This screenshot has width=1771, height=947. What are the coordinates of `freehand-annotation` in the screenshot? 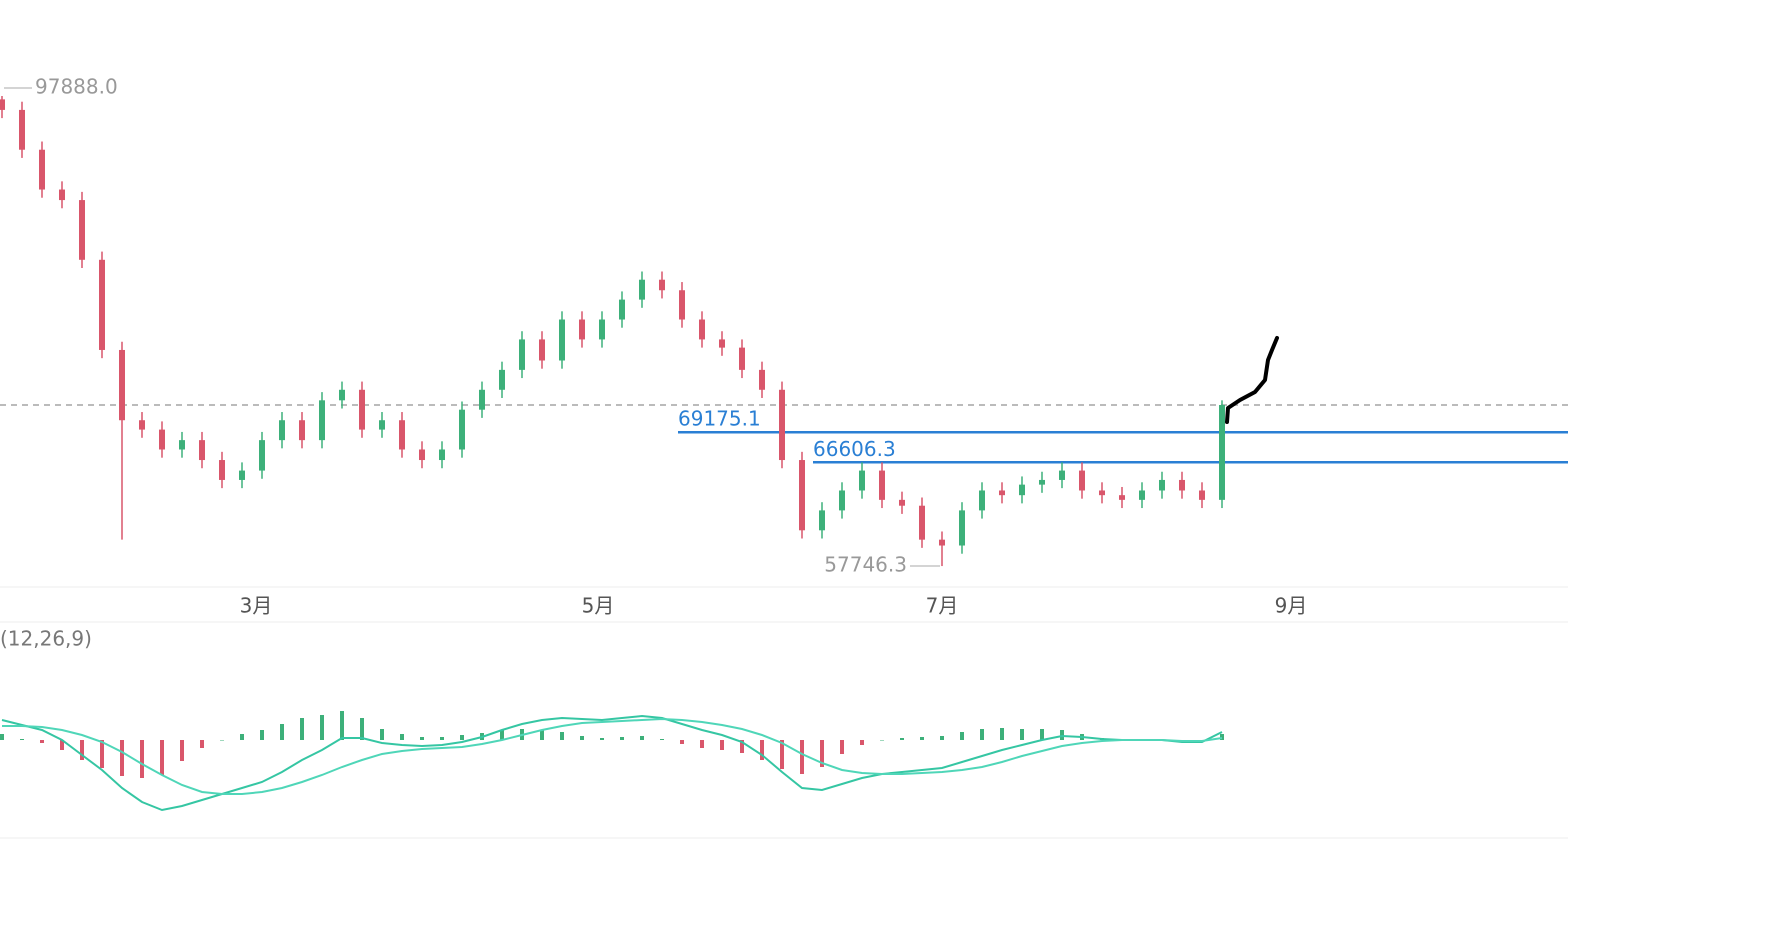 It's located at (1252, 380).